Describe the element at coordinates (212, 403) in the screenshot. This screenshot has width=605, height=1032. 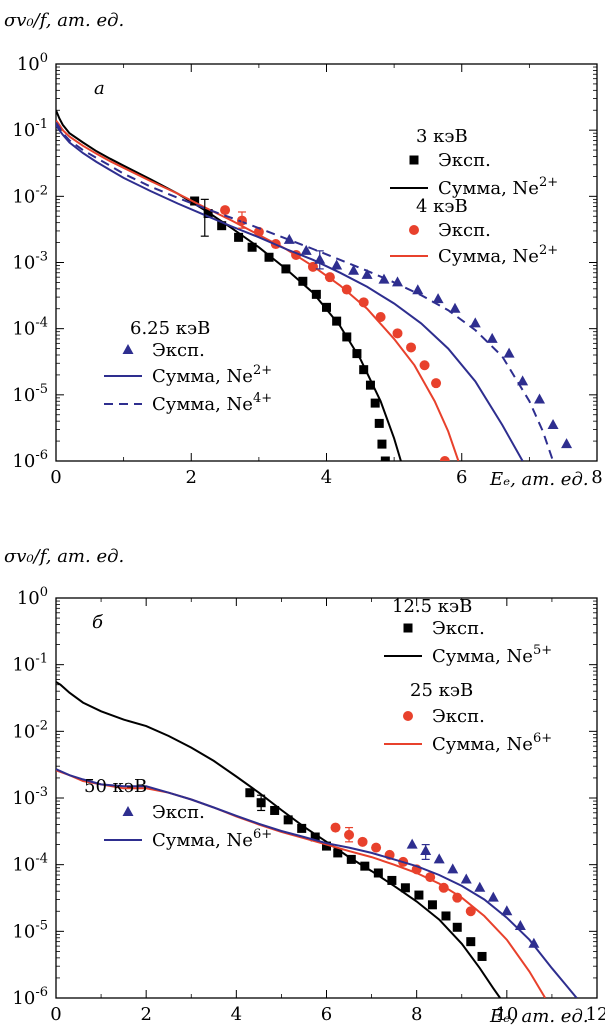
I see `legend-label: Сумма, Ne4+` at that location.